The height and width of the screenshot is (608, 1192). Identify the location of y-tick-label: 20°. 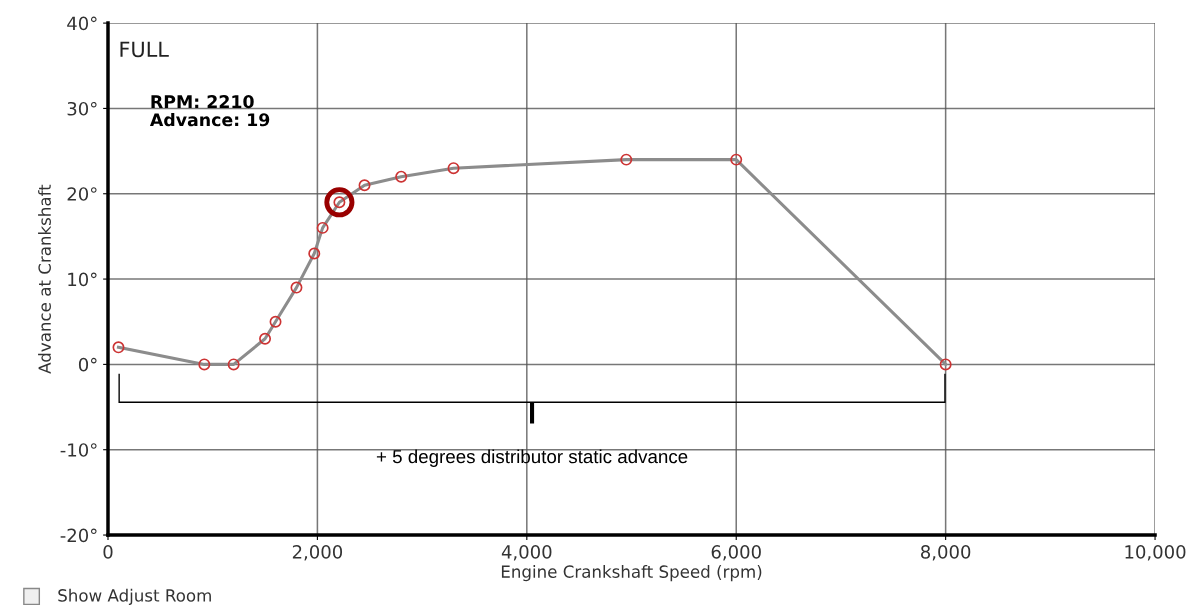
(82, 194).